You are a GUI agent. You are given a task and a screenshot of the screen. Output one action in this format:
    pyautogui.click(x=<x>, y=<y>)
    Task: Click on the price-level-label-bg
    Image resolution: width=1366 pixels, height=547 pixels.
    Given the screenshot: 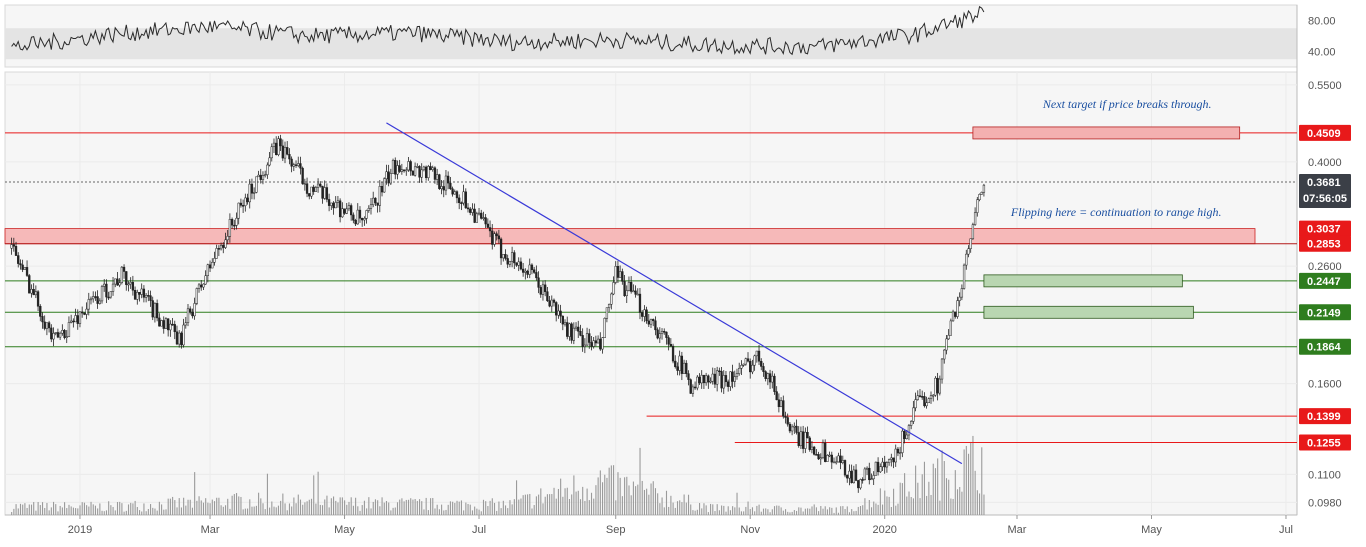 What is the action you would take?
    pyautogui.click(x=1325, y=280)
    